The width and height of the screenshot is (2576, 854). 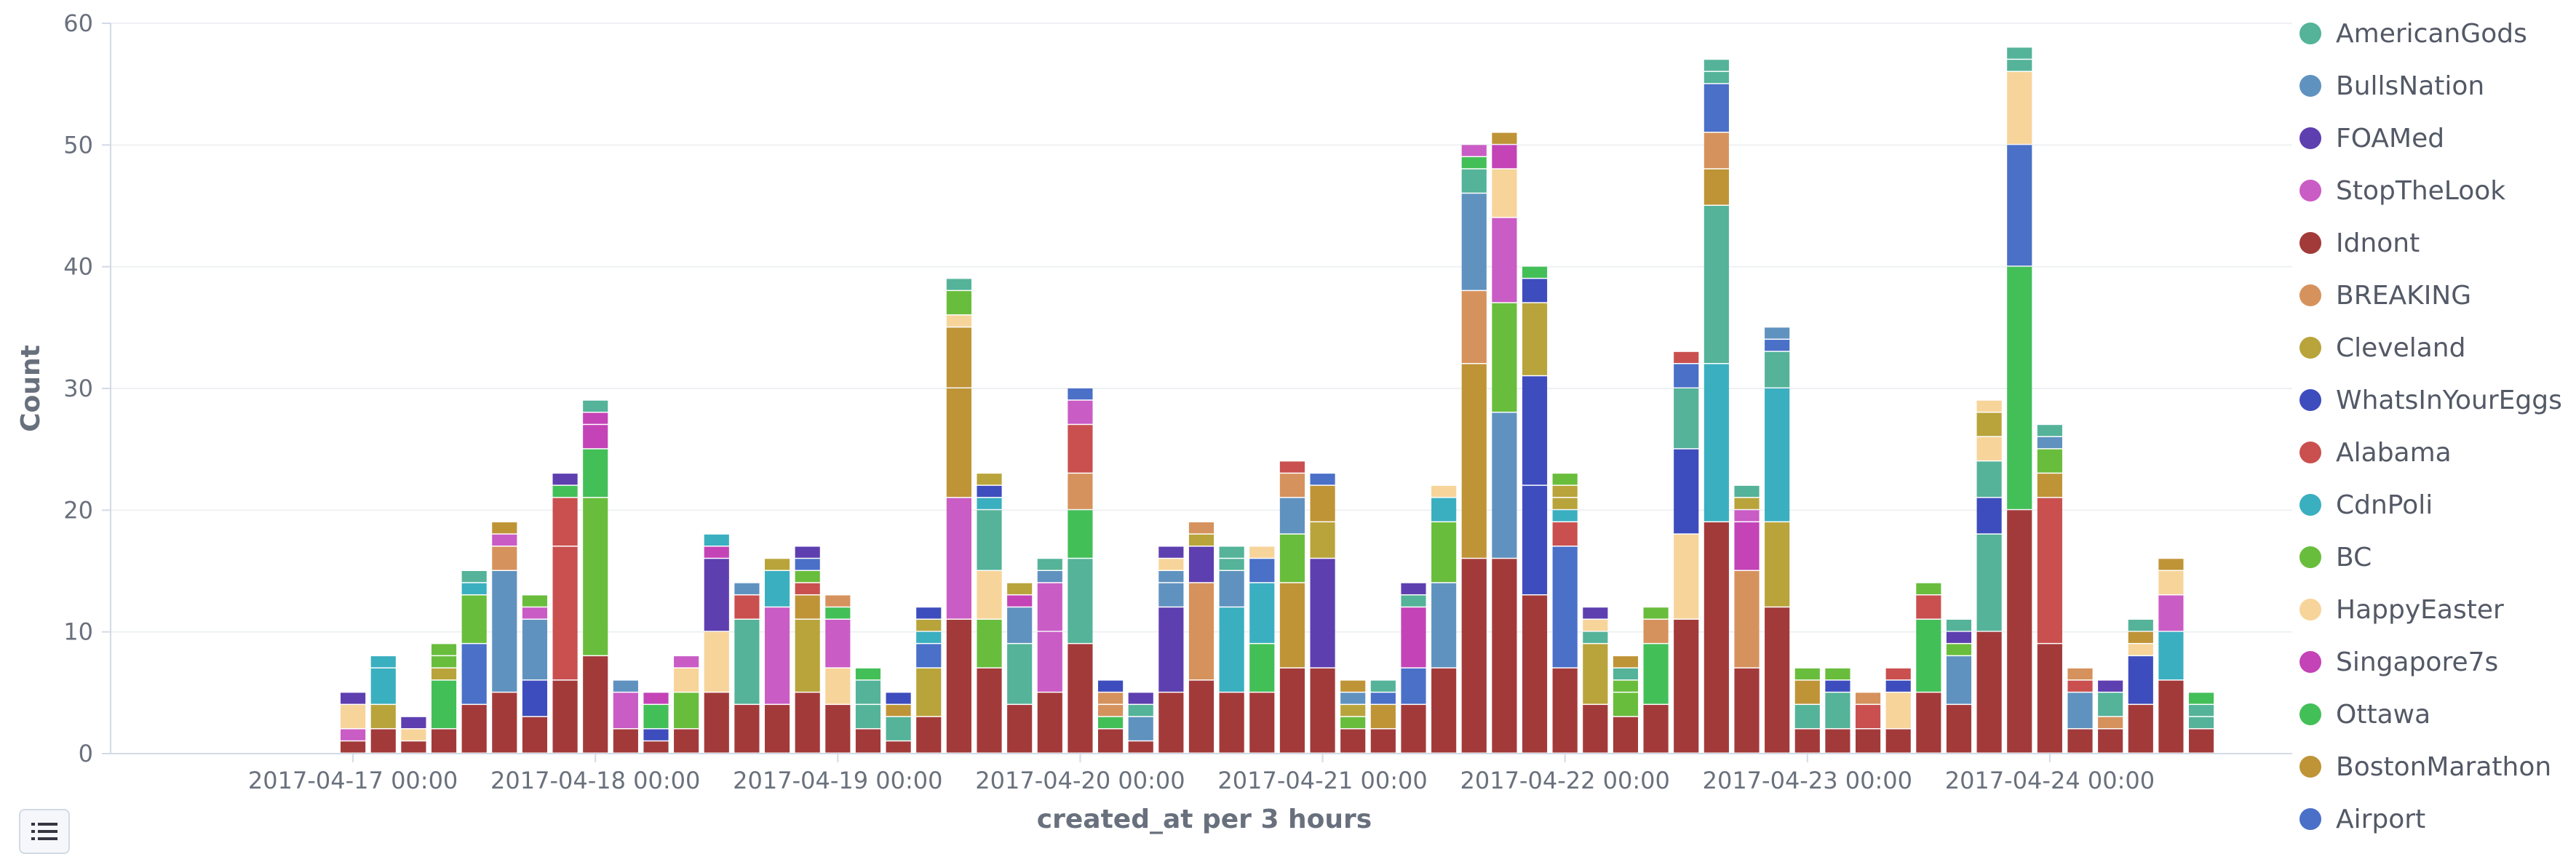 What do you see at coordinates (2437, 767) in the screenshot?
I see `legend-item: BostonMarathon` at bounding box center [2437, 767].